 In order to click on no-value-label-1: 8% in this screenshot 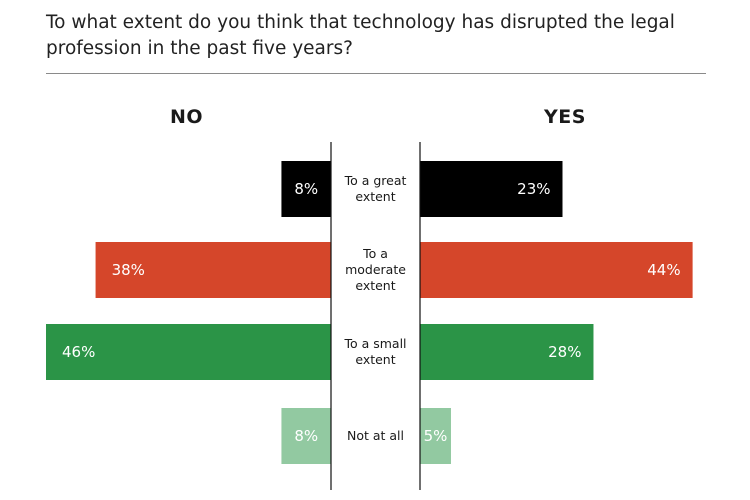, I will do `click(306, 189)`.